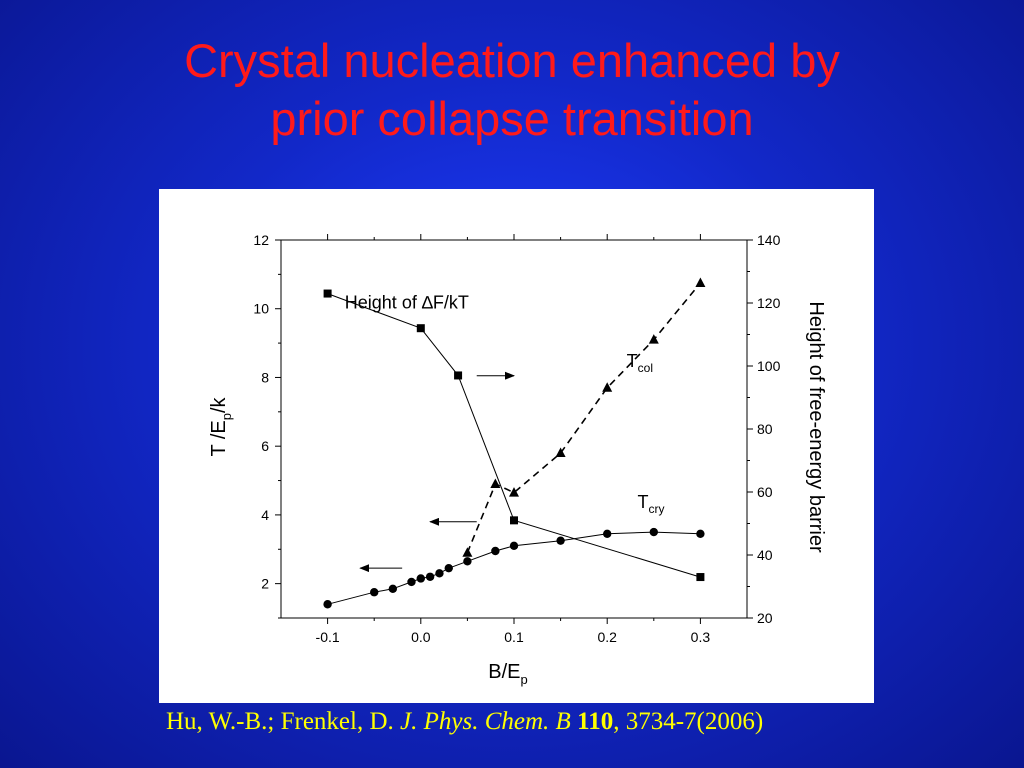 The image size is (1024, 768). Describe the element at coordinates (514, 637) in the screenshot. I see `x-tick-label: 0.1` at that location.